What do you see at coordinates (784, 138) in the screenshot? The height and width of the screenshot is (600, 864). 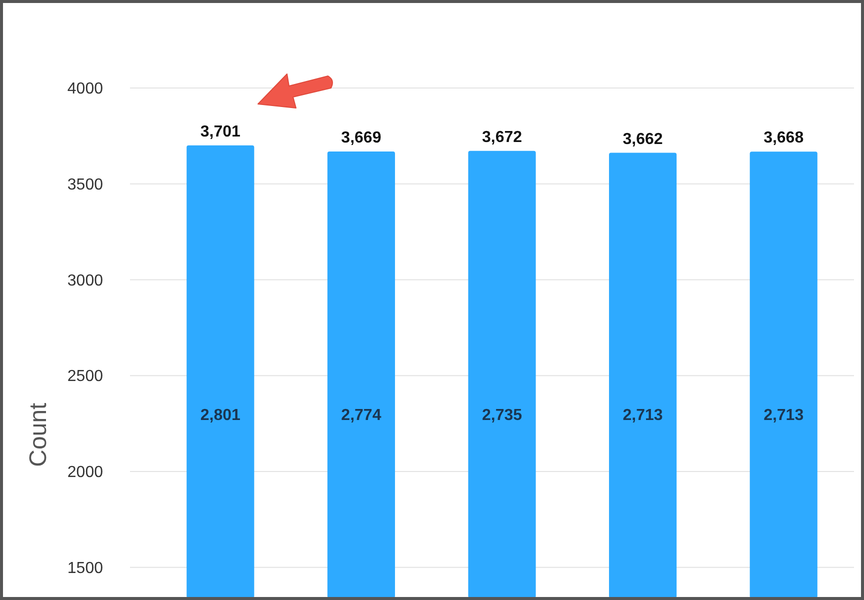 I see `data-label: 3,668` at bounding box center [784, 138].